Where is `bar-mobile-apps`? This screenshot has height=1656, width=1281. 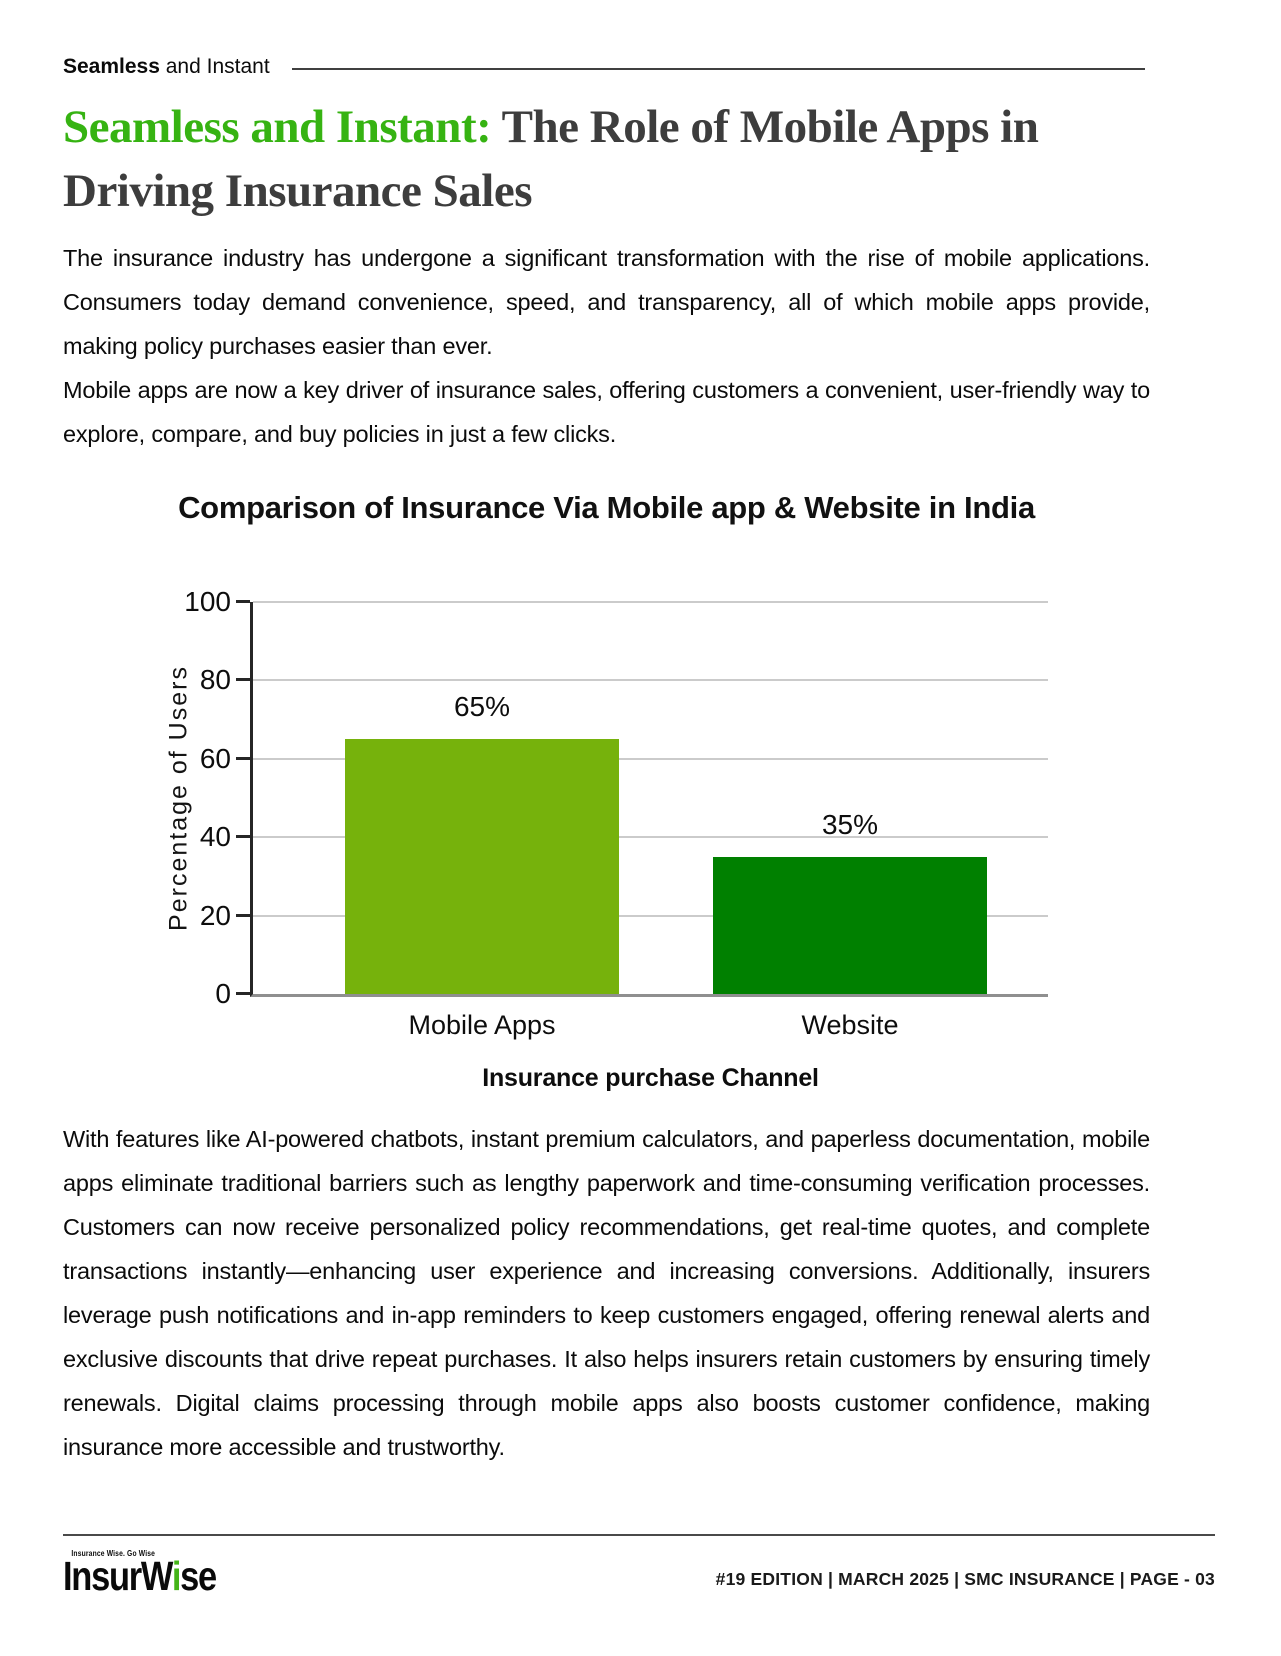 bar-mobile-apps is located at coordinates (482, 866).